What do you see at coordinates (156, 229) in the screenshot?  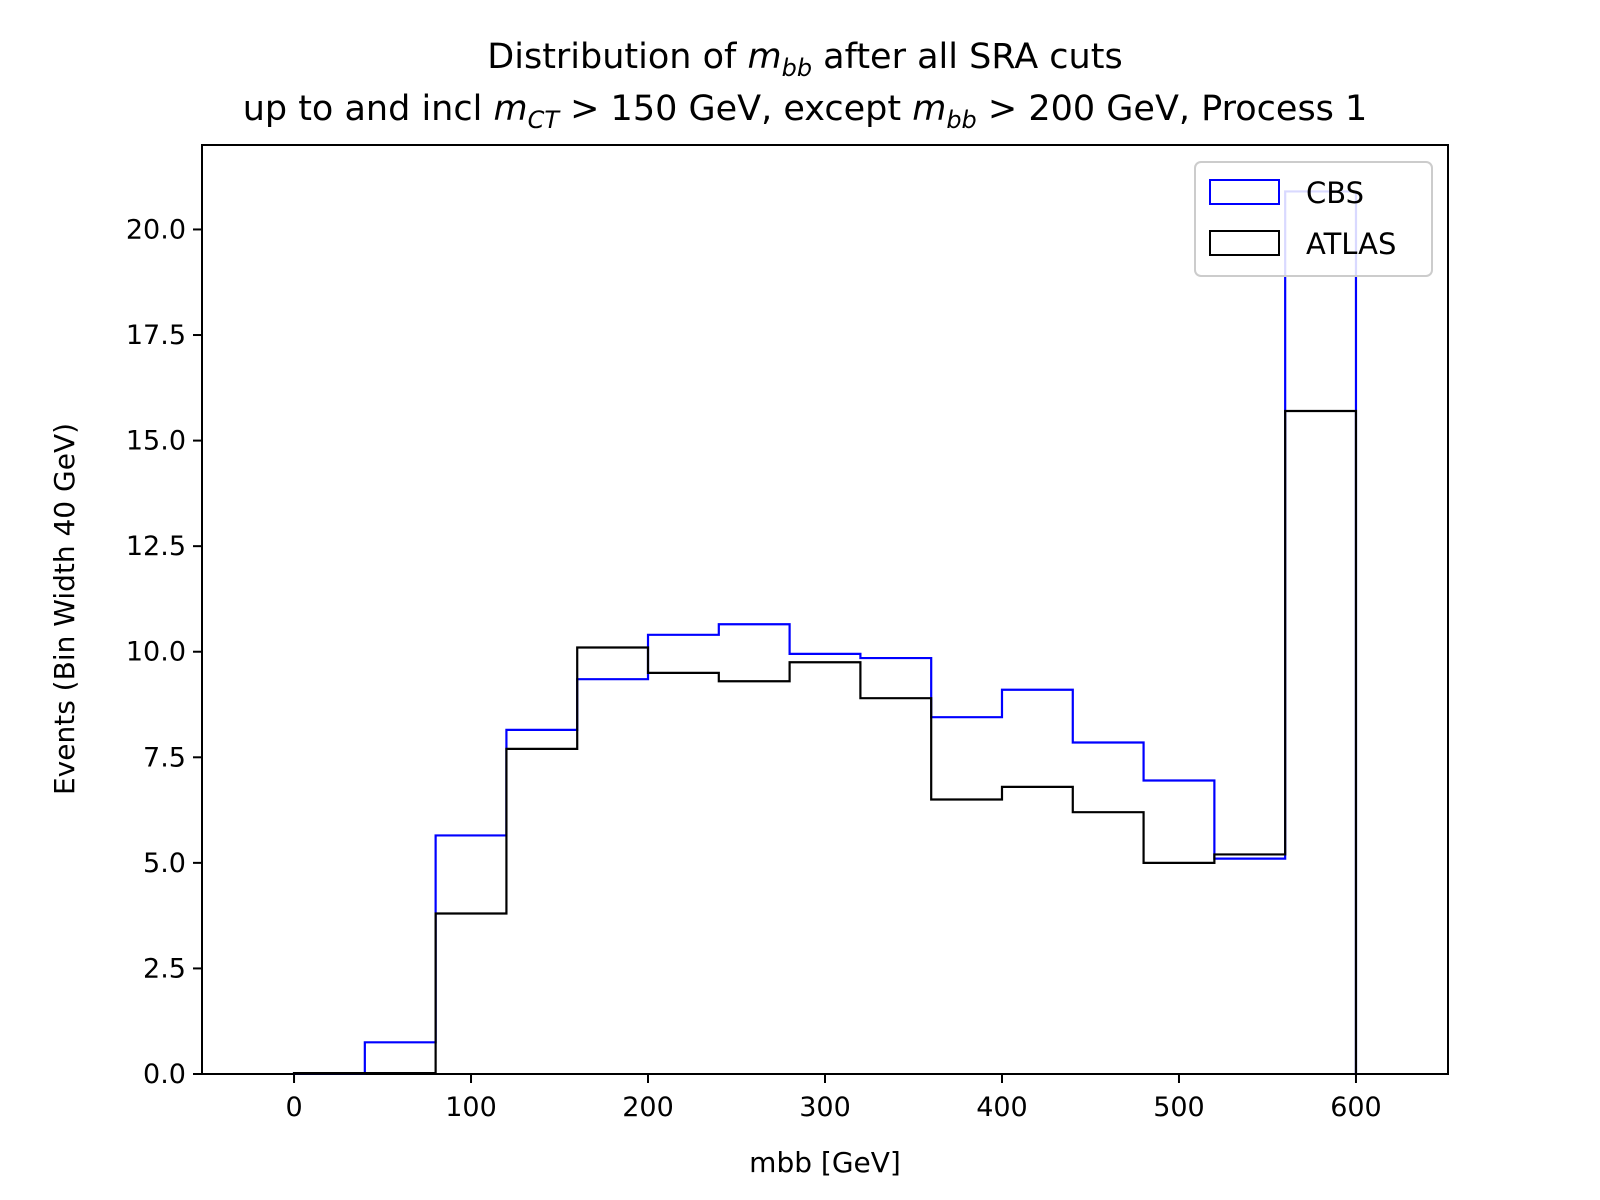 I see `y-tick-label: 20.0` at bounding box center [156, 229].